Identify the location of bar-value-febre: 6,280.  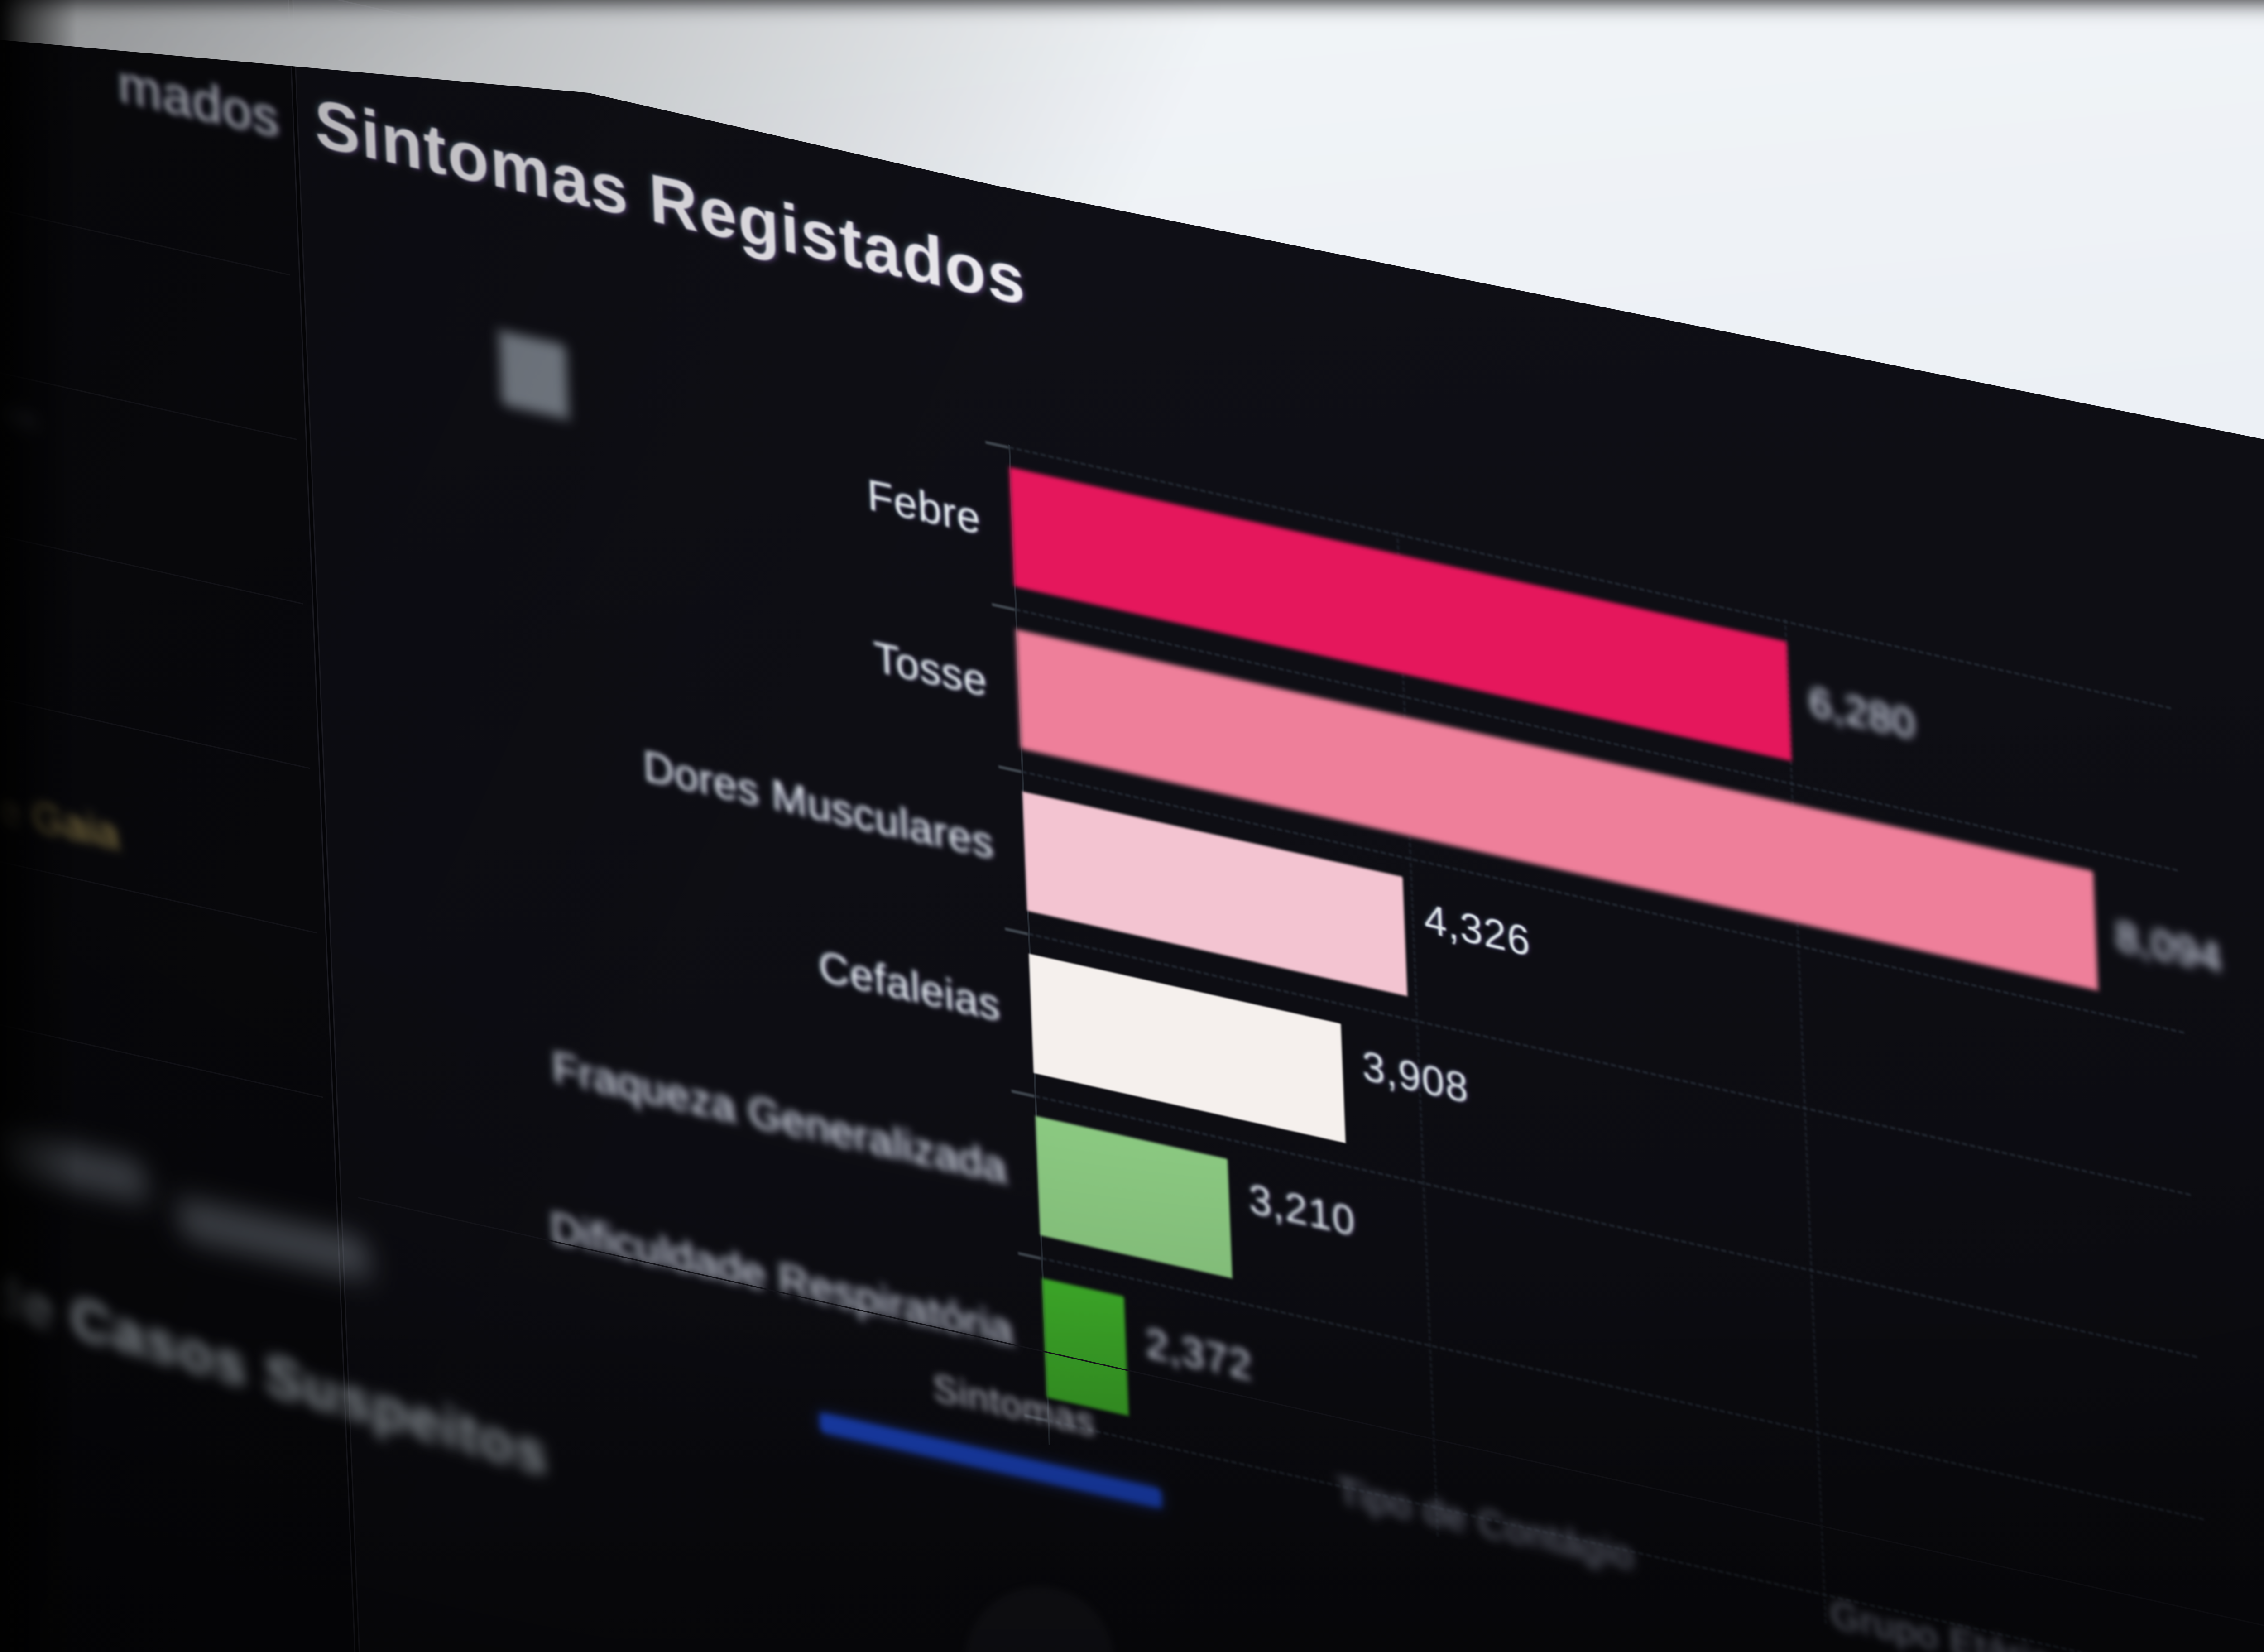
(1863, 713).